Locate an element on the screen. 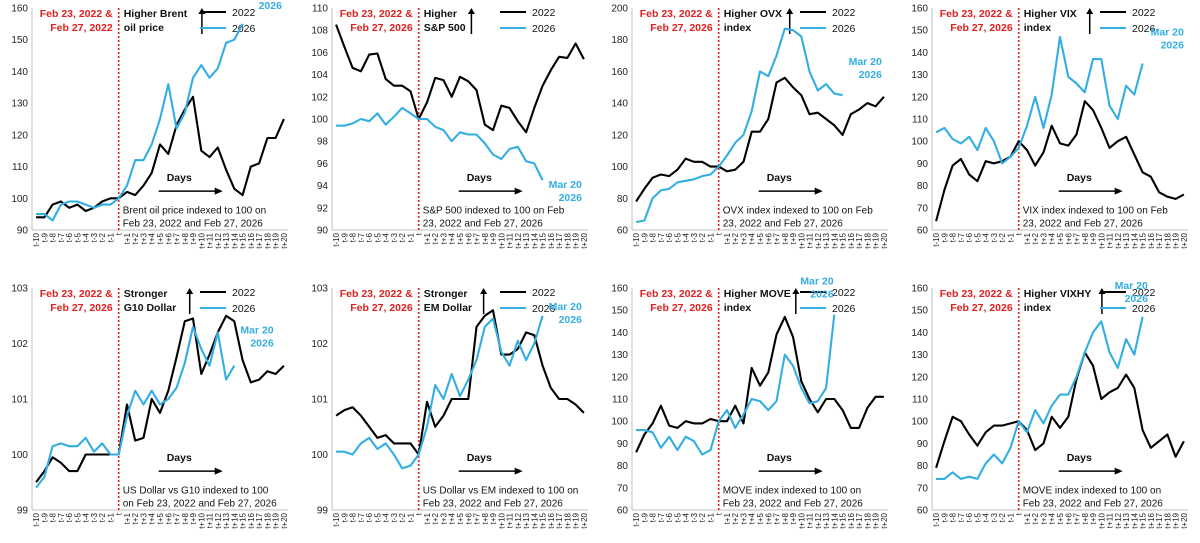 This screenshot has width=1200, height=543. x-tick-label: t+2 is located at coordinates (1035, 518).